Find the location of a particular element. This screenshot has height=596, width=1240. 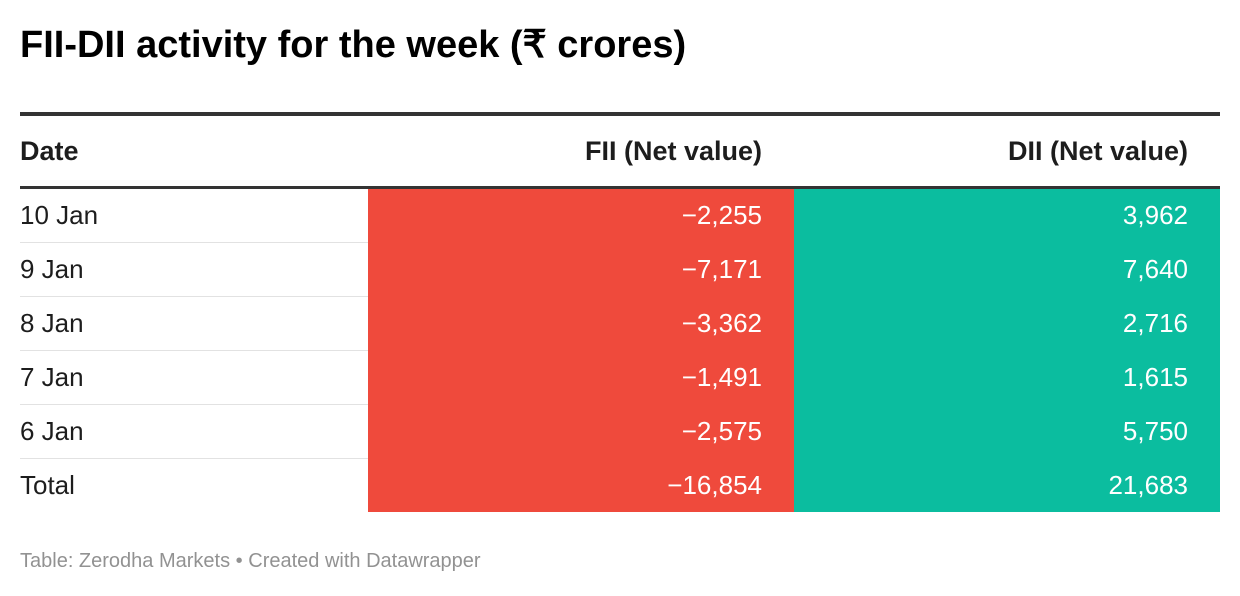

dii-value-cell: 5,750 is located at coordinates (1007, 431).